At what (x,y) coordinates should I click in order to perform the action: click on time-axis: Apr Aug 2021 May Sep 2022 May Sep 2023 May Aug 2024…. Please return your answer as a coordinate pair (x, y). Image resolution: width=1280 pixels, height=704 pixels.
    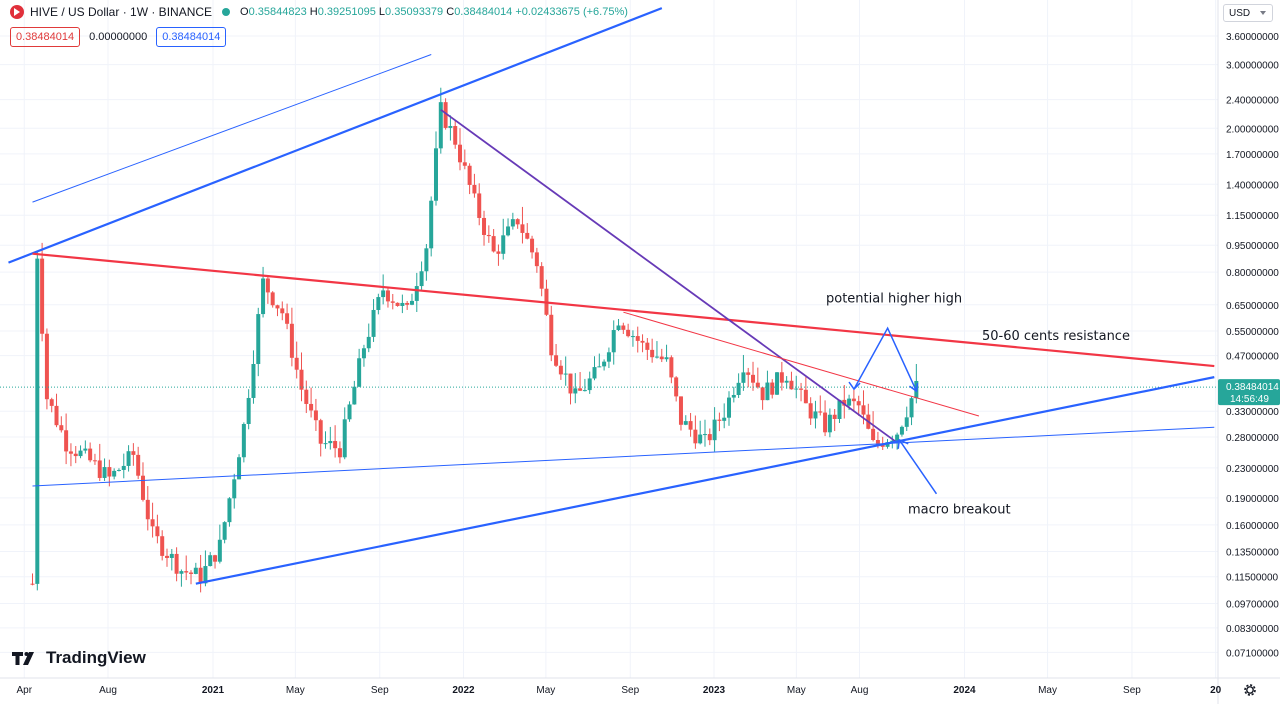
    Looking at the image, I should click on (640, 686).